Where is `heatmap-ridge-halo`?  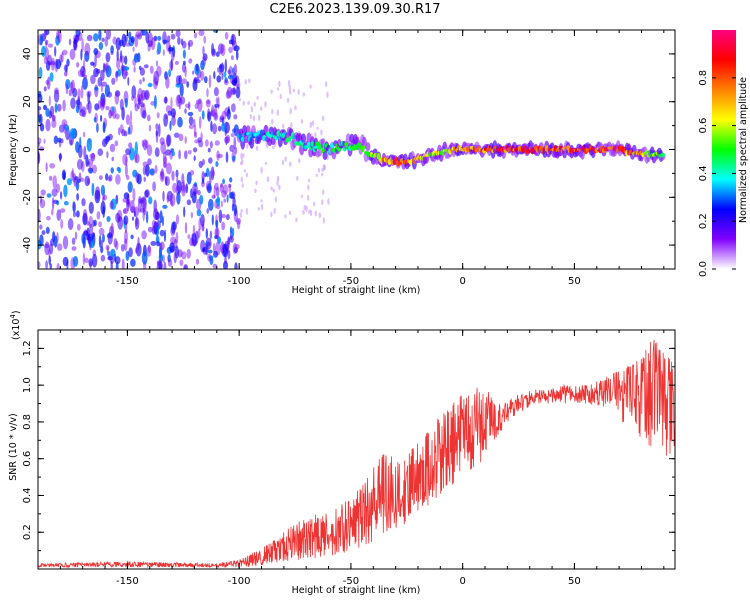 heatmap-ridge-halo is located at coordinates (252, 142).